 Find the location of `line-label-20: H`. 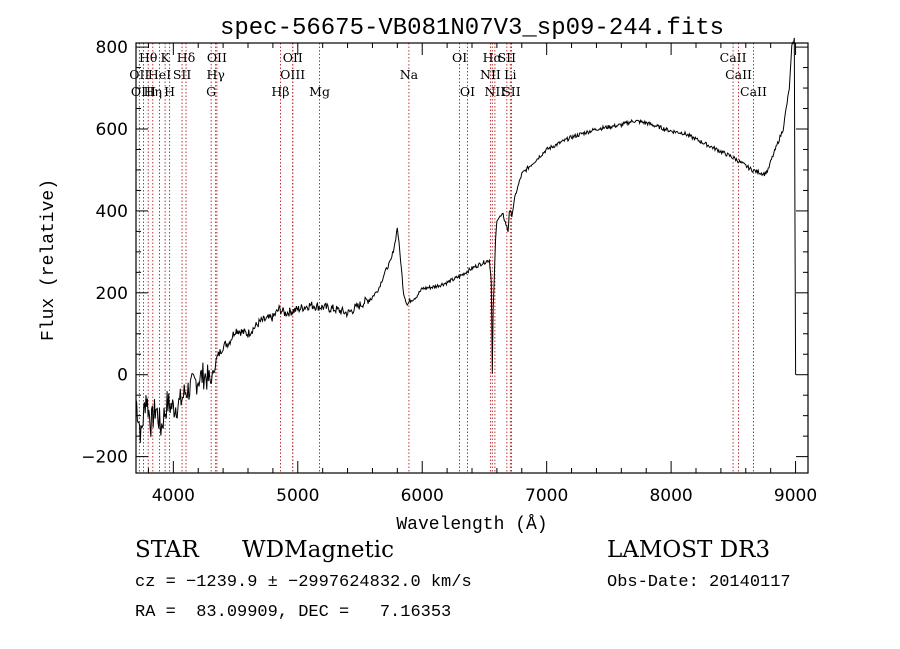

line-label-20: H is located at coordinates (169, 91).